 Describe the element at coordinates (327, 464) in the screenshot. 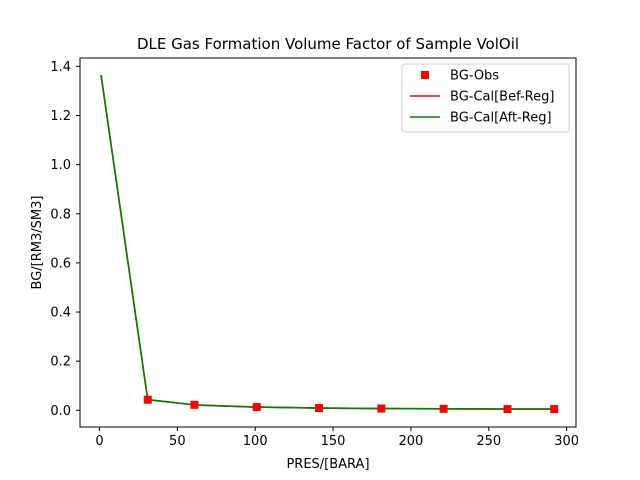

I see `x-axis-label: PRES/[BARA]` at that location.